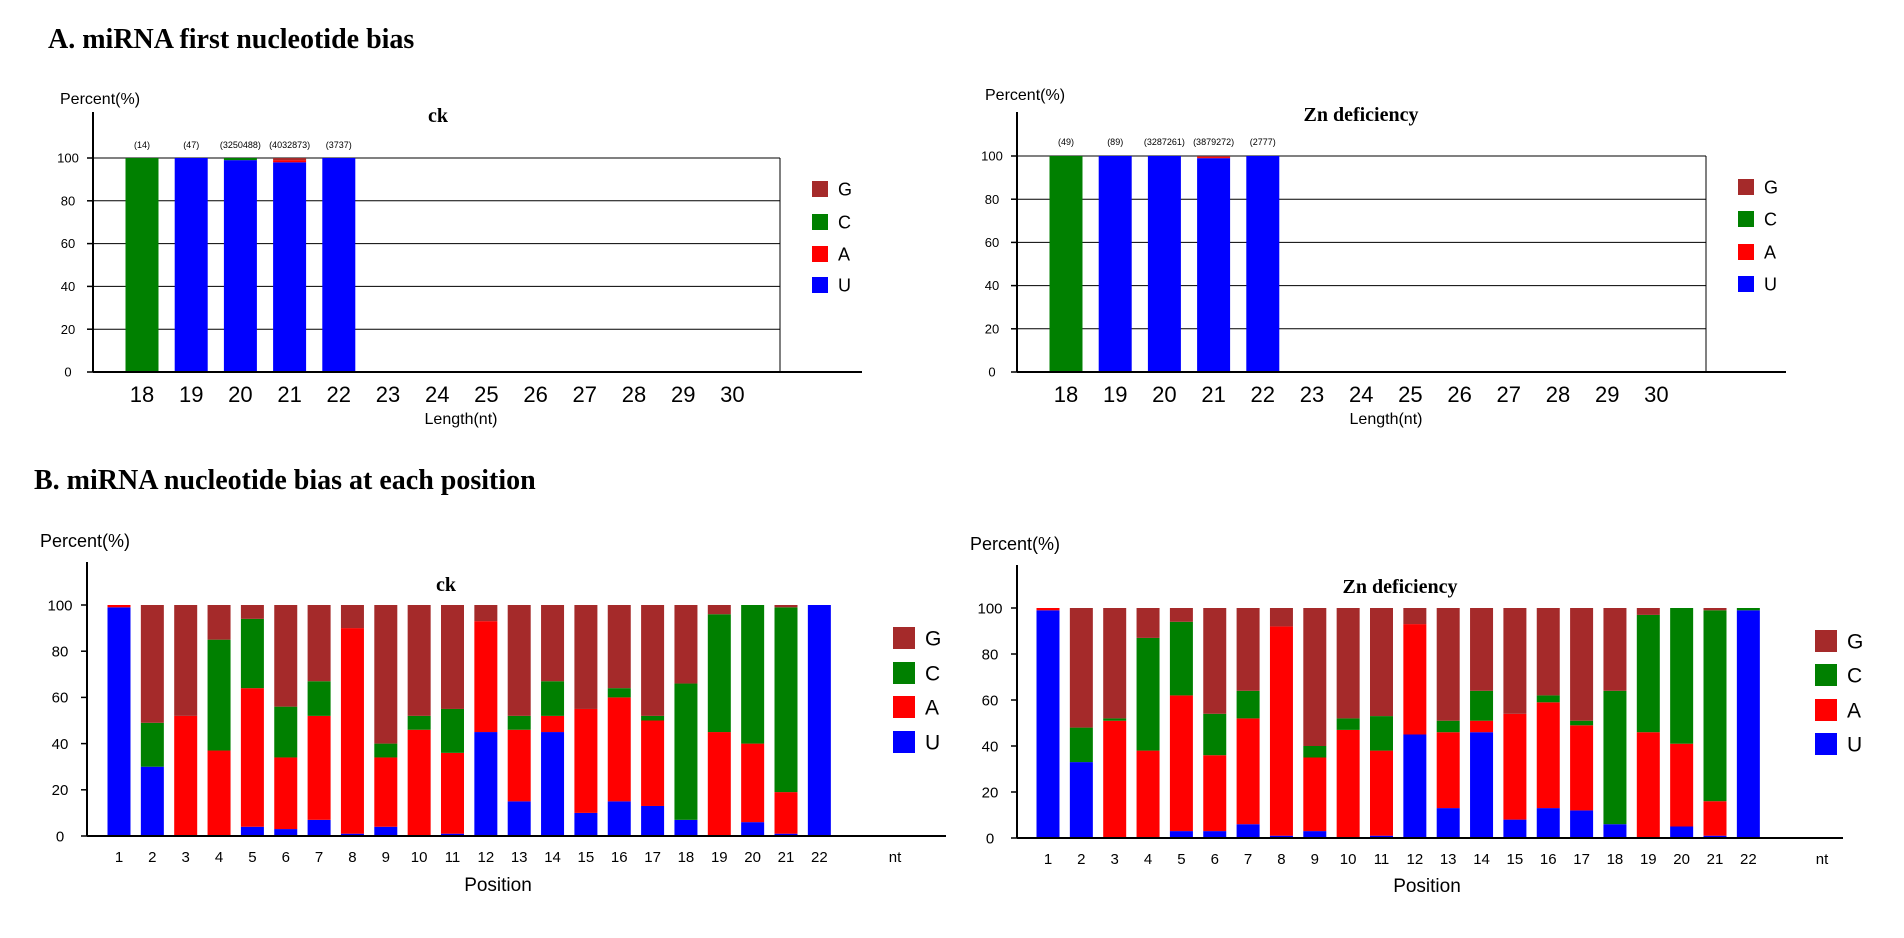 The width and height of the screenshot is (1904, 938). I want to click on x-tick-label: 18, so click(142, 394).